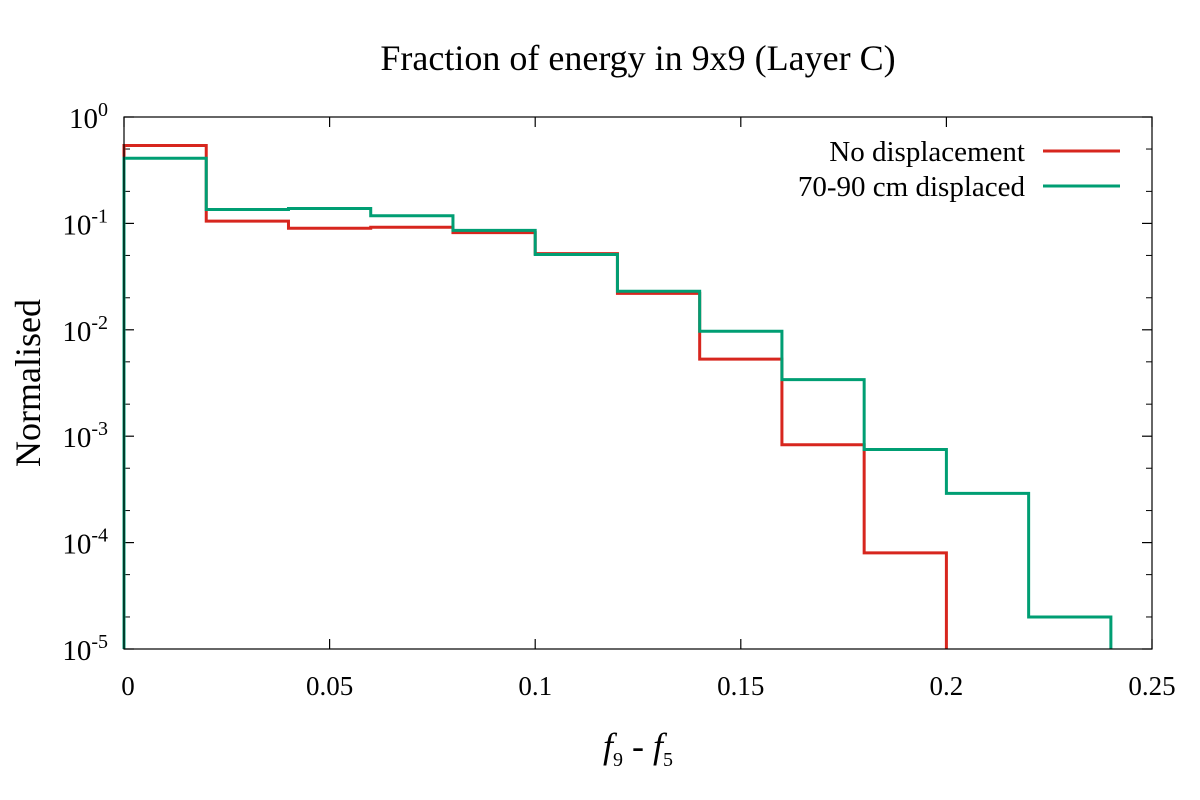 Image resolution: width=1200 pixels, height=800 pixels. I want to click on y-tick-exp: -2, so click(99, 323).